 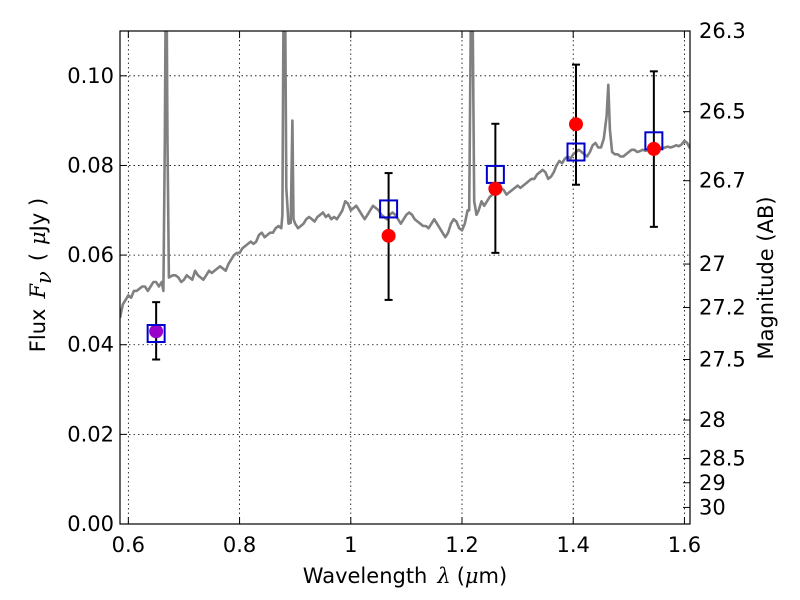 What do you see at coordinates (712, 507) in the screenshot?
I see `right-tick-label: 30` at bounding box center [712, 507].